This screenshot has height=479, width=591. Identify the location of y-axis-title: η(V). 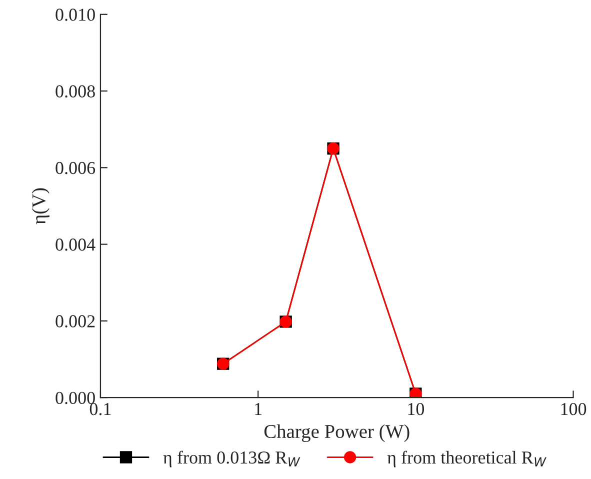
(41, 206).